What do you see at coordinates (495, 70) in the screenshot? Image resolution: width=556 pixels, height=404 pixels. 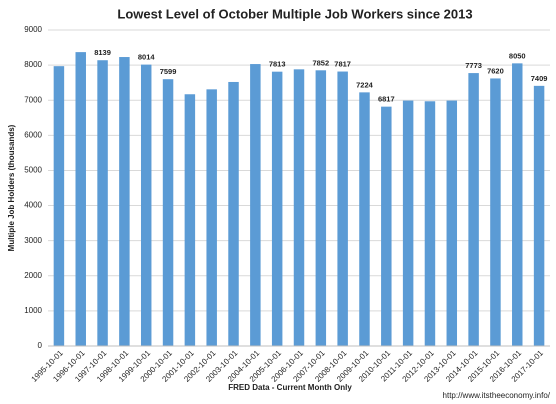 I see `data-label: 7620` at bounding box center [495, 70].